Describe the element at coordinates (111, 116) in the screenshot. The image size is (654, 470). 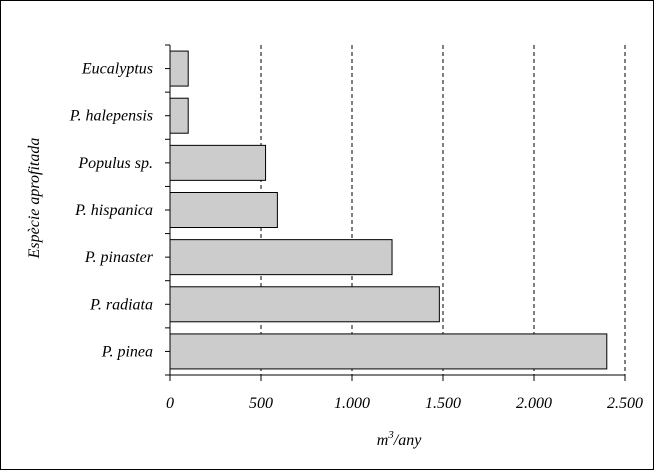
I see `category-label: P. halepensis` at that location.